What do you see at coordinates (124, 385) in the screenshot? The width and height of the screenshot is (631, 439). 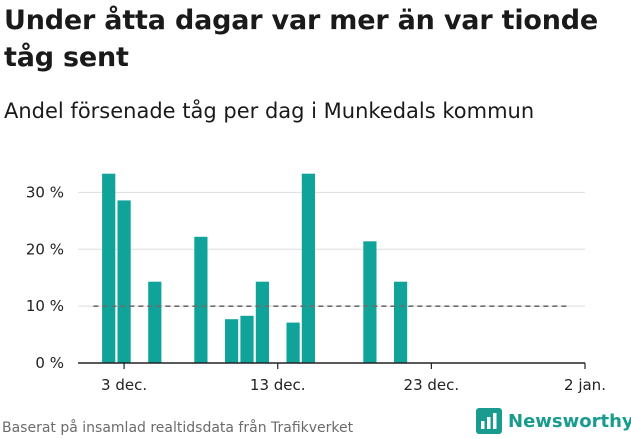 I see `x-tick-label: 3 dec.` at bounding box center [124, 385].